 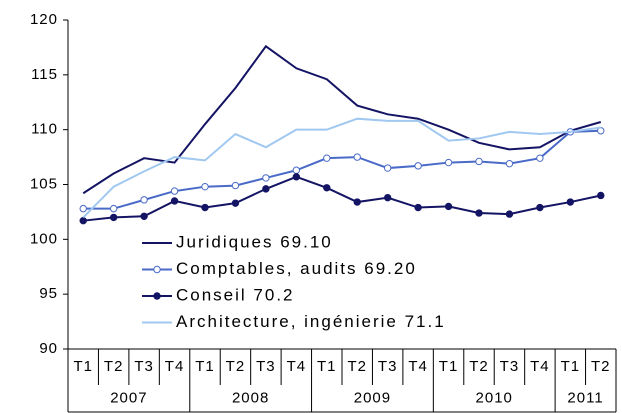 I want to click on legend-label: Juridiques 69.10, so click(x=254, y=241).